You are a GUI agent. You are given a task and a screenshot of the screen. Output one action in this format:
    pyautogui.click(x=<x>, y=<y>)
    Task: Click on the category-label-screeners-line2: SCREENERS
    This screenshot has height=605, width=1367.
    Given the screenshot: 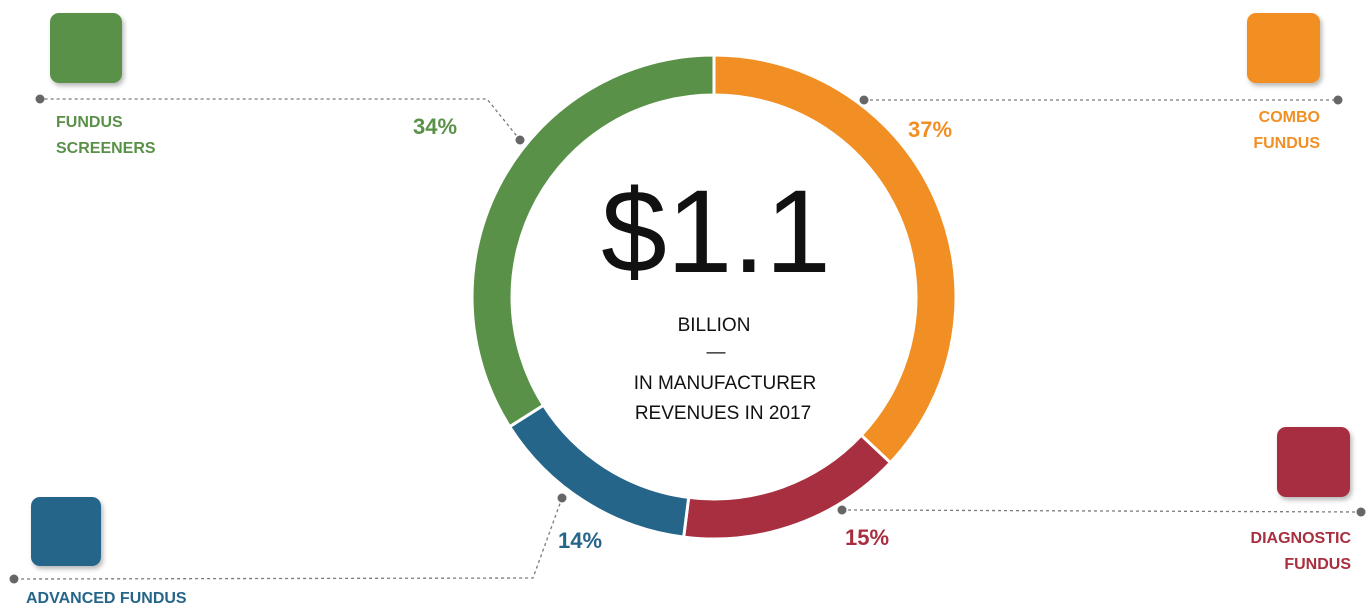 What is the action you would take?
    pyautogui.click(x=106, y=148)
    